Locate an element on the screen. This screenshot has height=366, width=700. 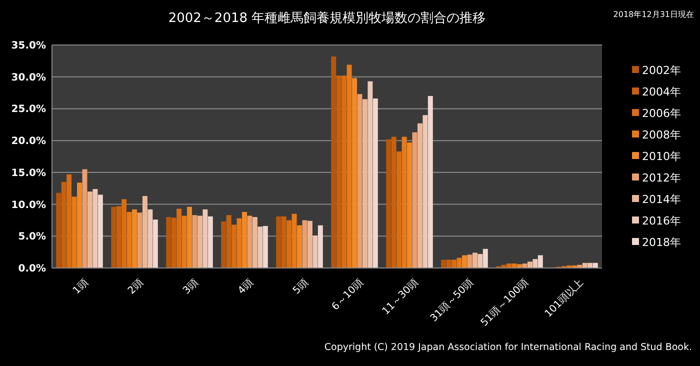
legend-label: 2014年 is located at coordinates (661, 199).